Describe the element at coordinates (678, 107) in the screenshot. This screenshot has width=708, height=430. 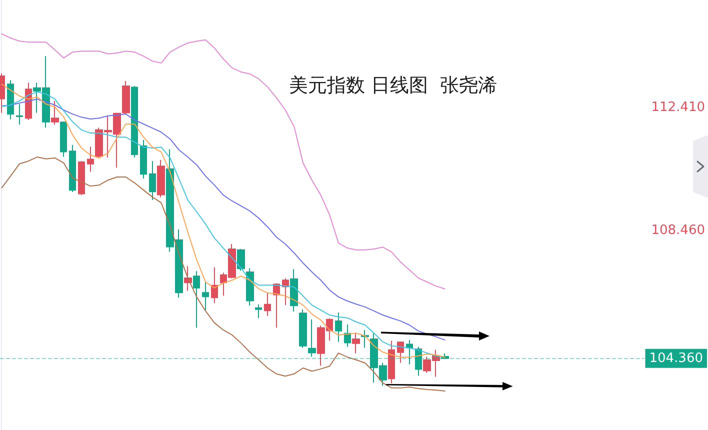
I see `y-tick-label: 112.410` at that location.